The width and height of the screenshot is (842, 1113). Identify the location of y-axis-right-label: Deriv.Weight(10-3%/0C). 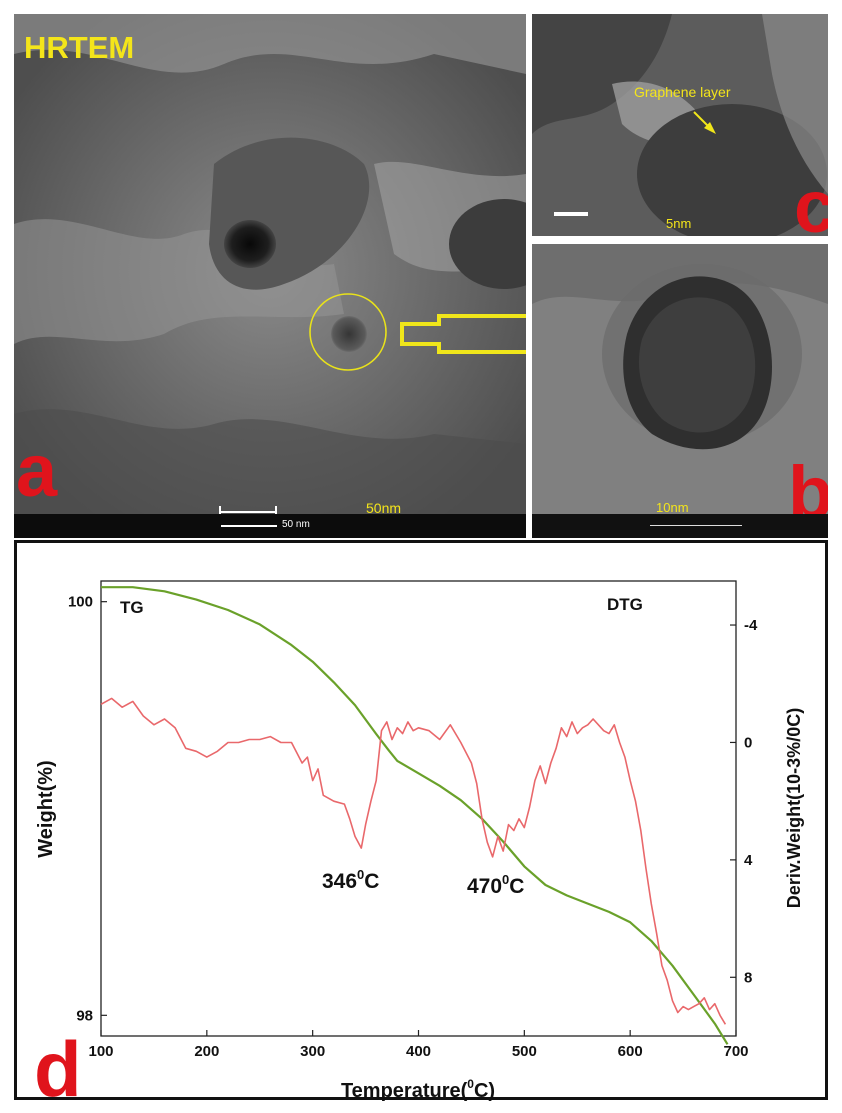
(794, 808).